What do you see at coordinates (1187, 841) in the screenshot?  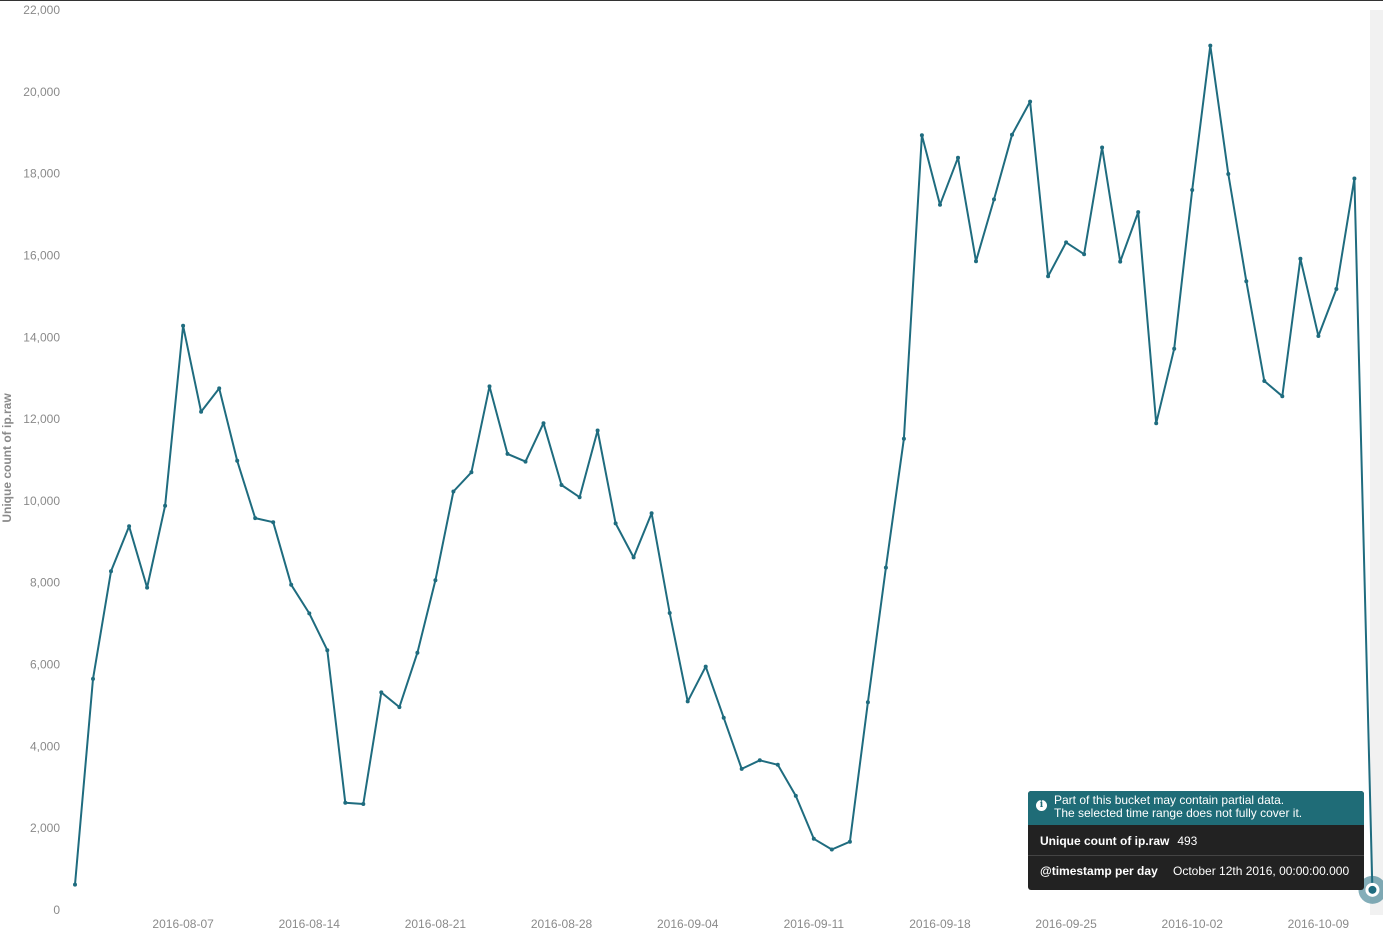 I see `tooltip-metric-value: 493` at bounding box center [1187, 841].